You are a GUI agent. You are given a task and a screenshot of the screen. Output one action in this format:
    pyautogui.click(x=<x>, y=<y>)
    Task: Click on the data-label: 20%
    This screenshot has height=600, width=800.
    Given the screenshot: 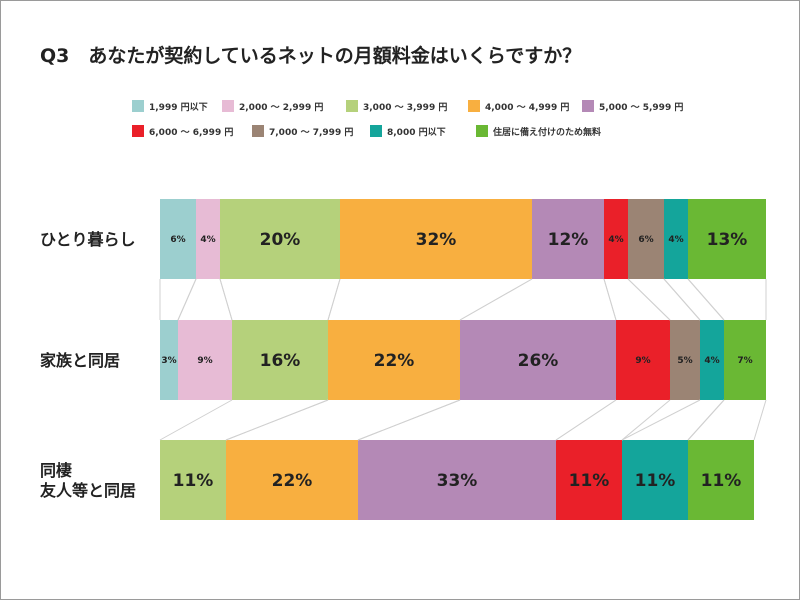 What is the action you would take?
    pyautogui.click(x=280, y=240)
    